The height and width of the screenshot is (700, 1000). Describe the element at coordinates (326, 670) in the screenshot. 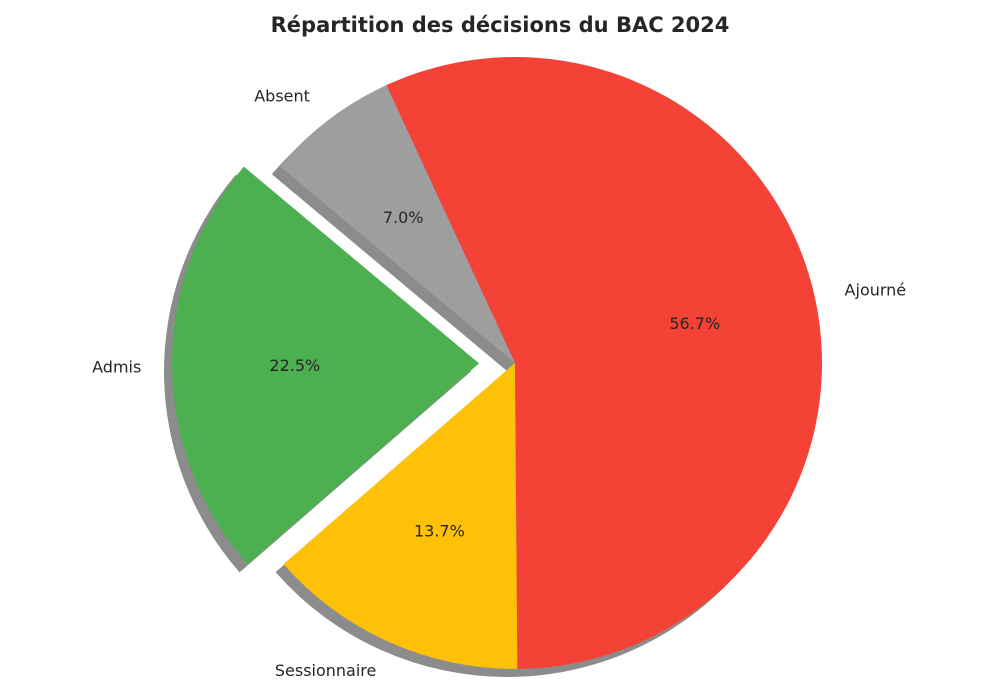

I see `slice-label-sessionnaire: Sessionnaire` at that location.